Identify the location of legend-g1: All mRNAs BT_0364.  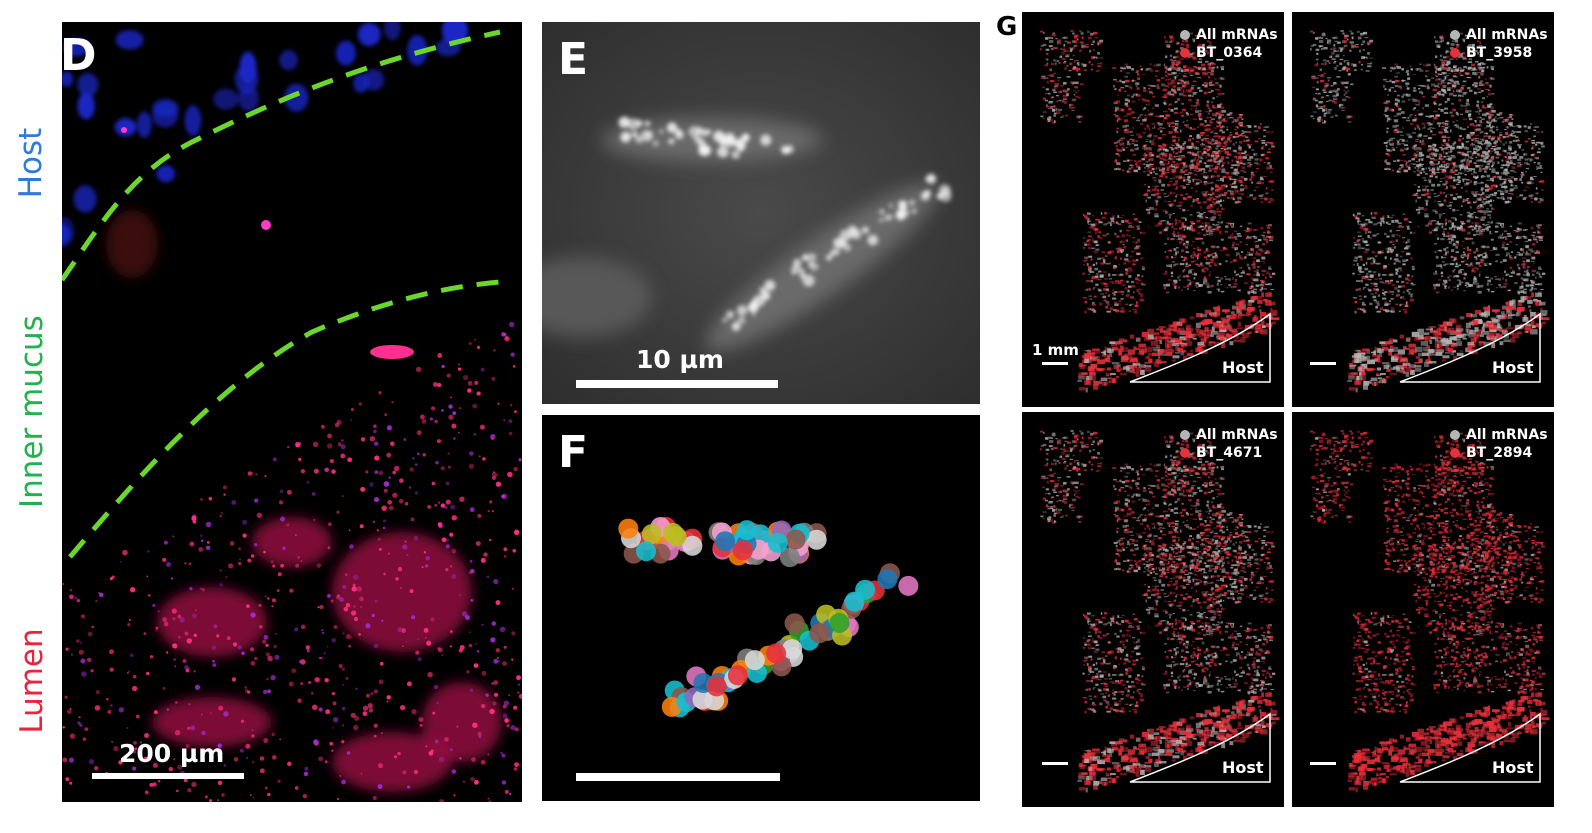
(1229, 44).